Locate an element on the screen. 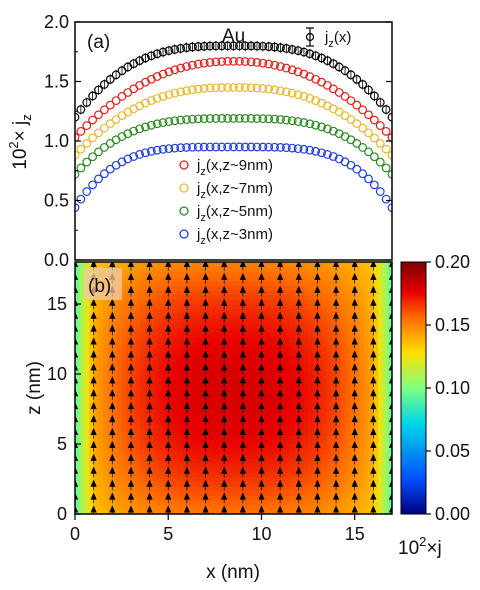  legend-marker is located at coordinates (184, 165).